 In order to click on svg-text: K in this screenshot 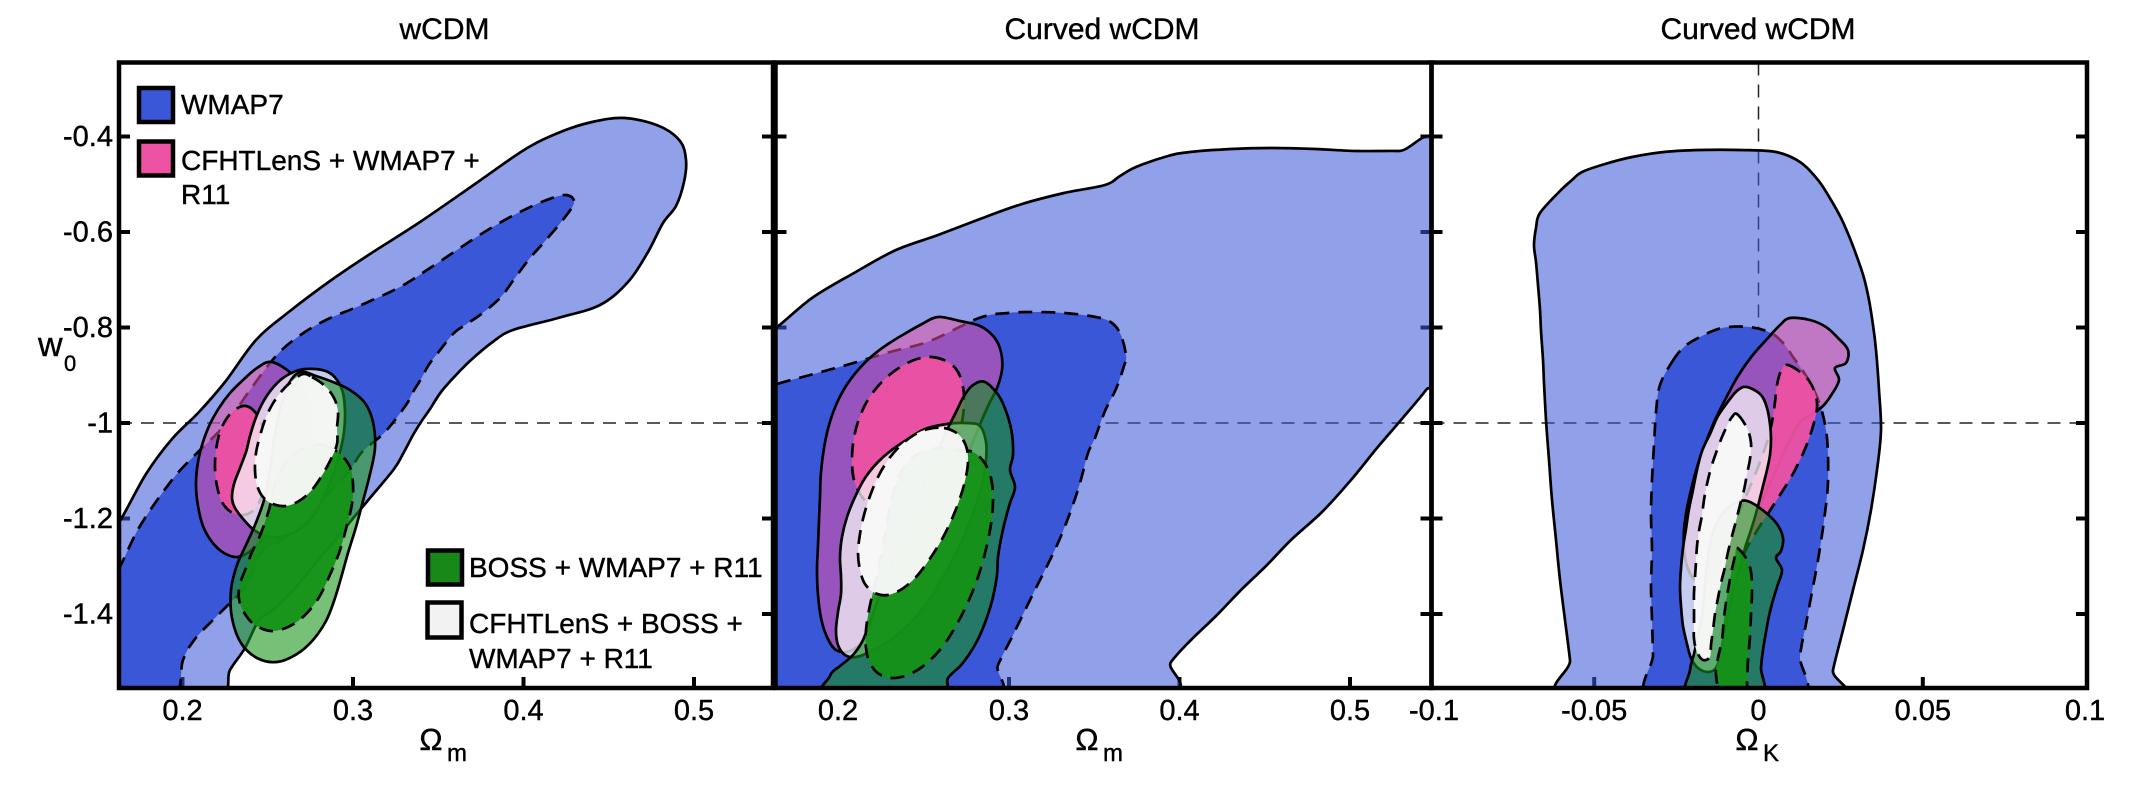, I will do `click(1771, 753)`.